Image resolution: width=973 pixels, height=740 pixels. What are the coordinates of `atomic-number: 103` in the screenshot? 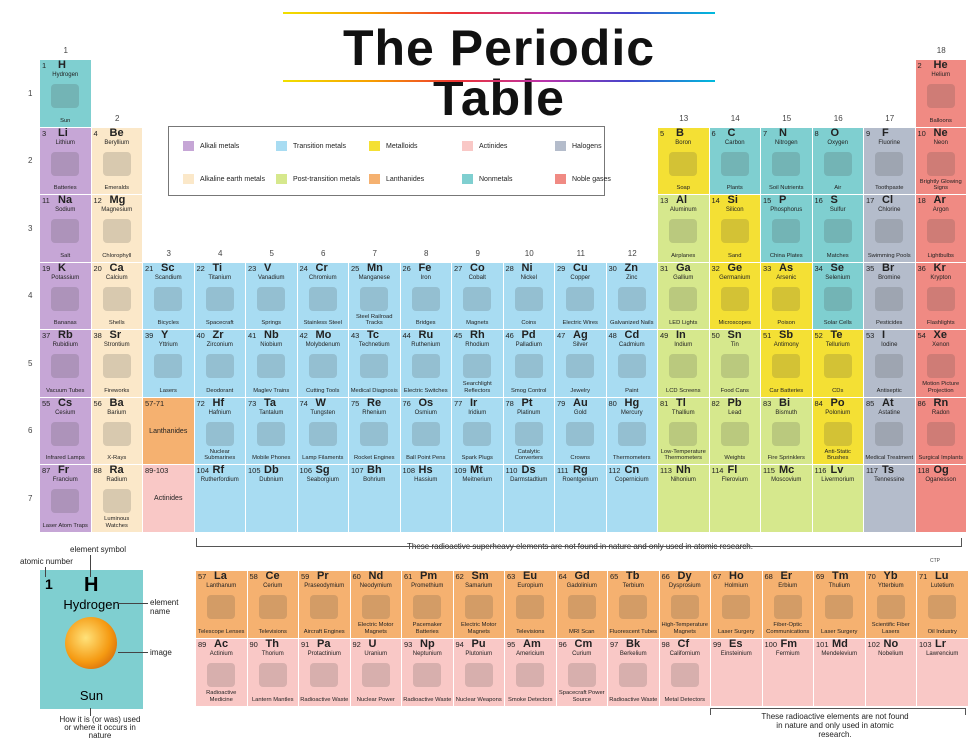 It's located at (925, 644).